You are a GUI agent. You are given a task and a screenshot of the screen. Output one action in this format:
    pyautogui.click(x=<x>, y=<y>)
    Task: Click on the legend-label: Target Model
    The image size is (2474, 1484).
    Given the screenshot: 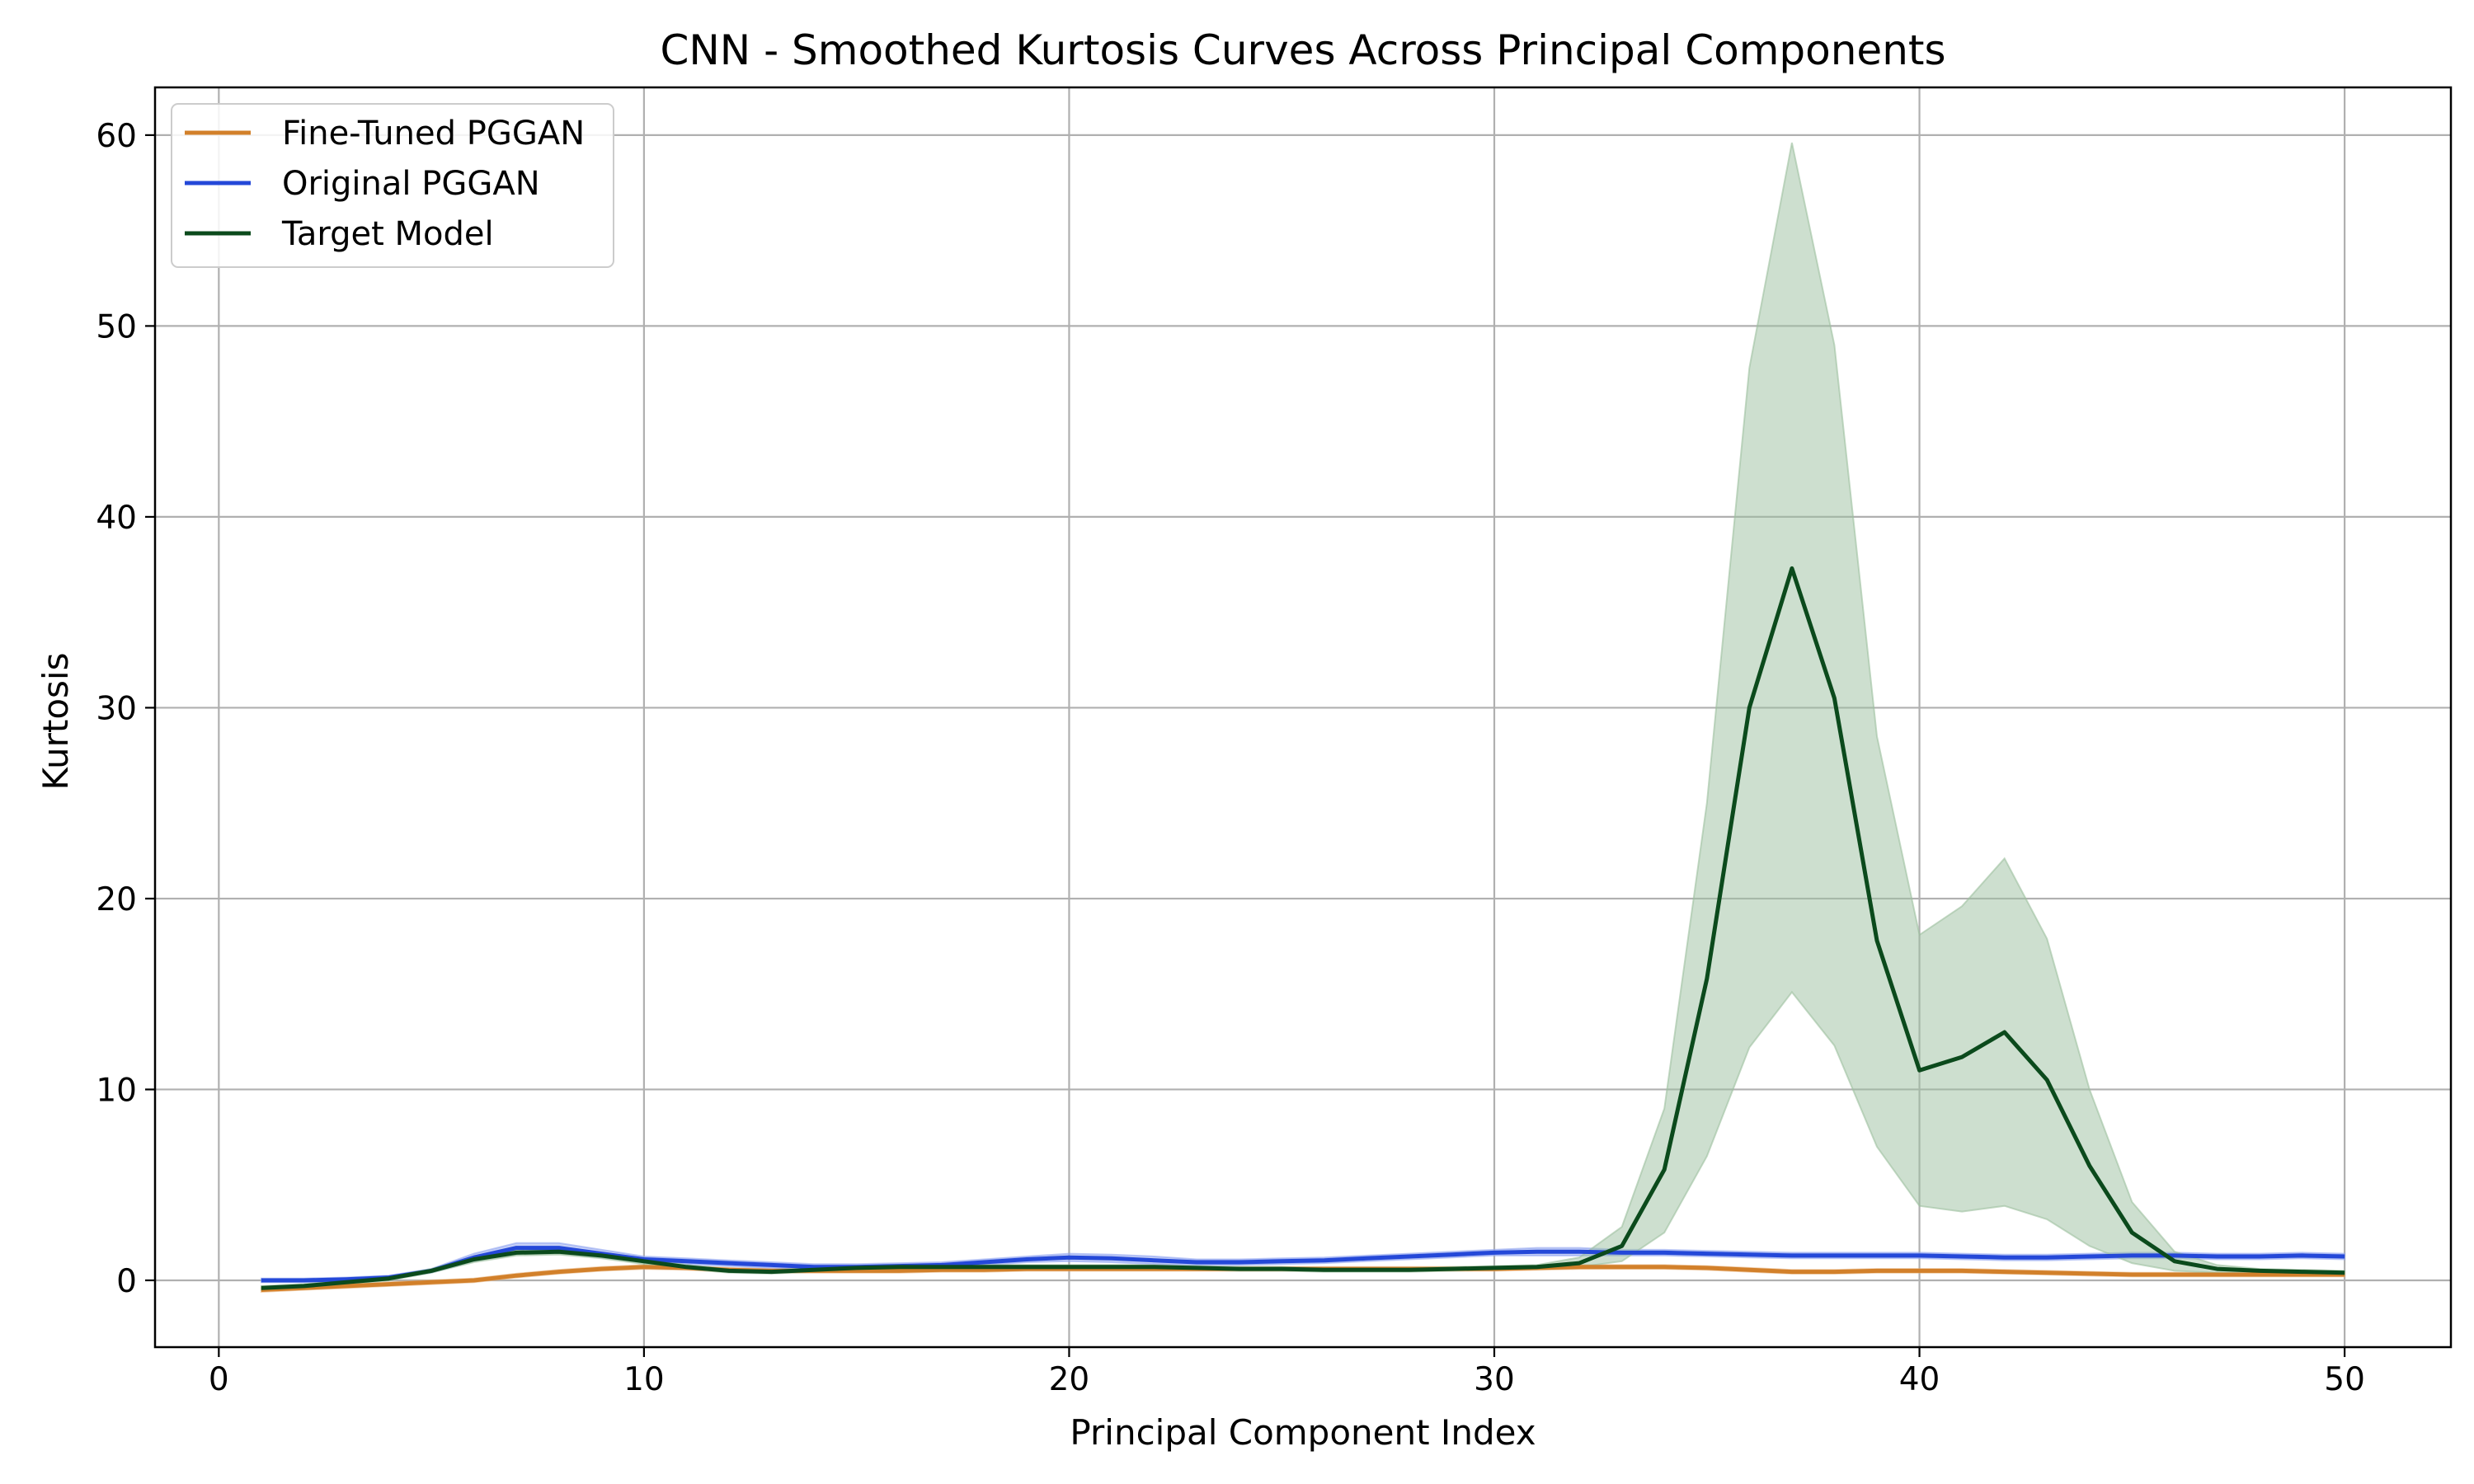 What is the action you would take?
    pyautogui.click(x=387, y=234)
    